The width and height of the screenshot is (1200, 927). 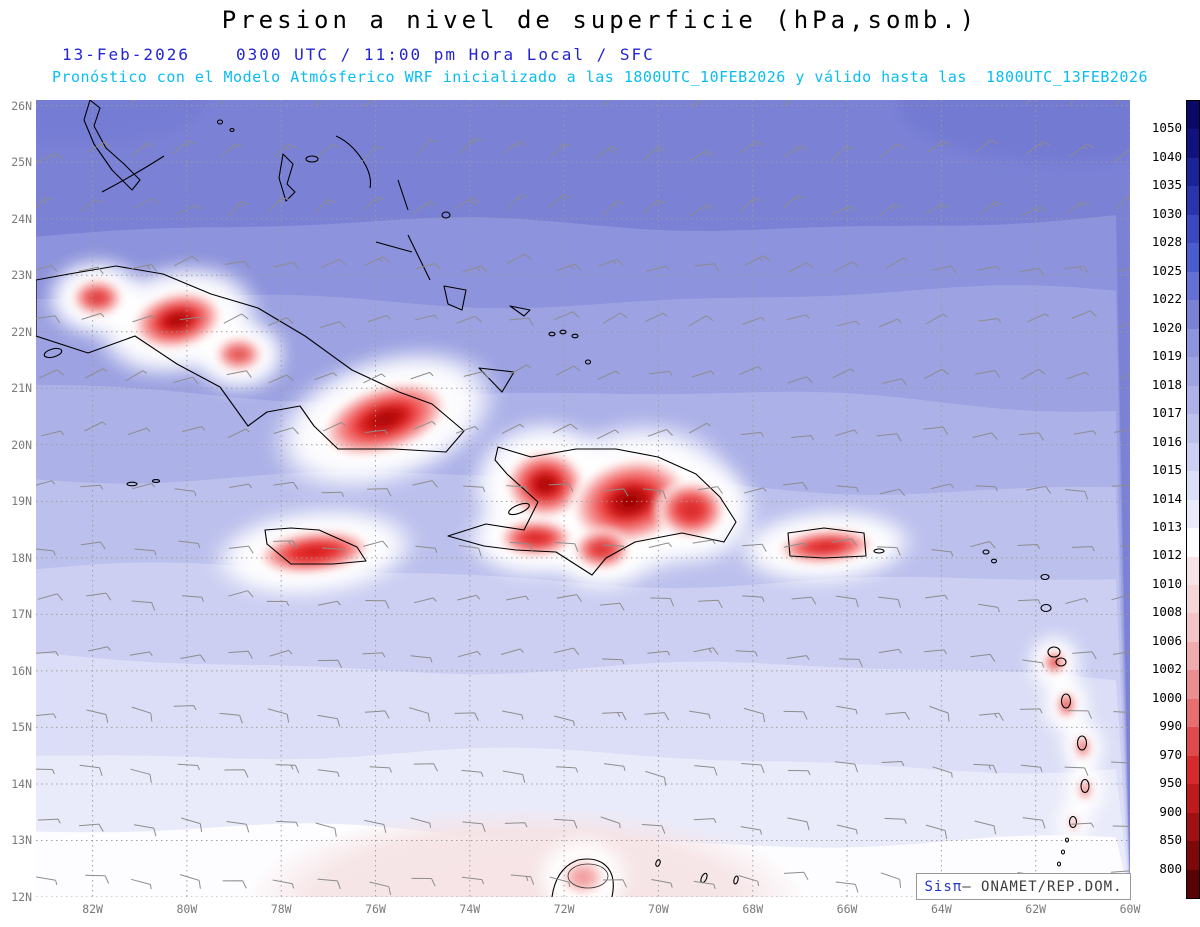 What do you see at coordinates (21, 388) in the screenshot?
I see `lat-label: 21N` at bounding box center [21, 388].